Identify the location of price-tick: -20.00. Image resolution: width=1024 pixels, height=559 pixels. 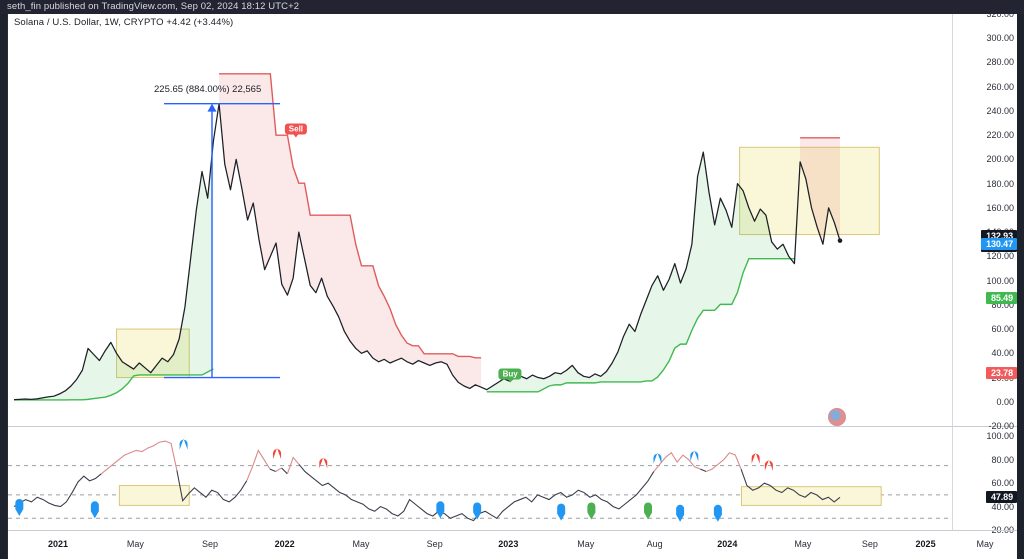
(1001, 426).